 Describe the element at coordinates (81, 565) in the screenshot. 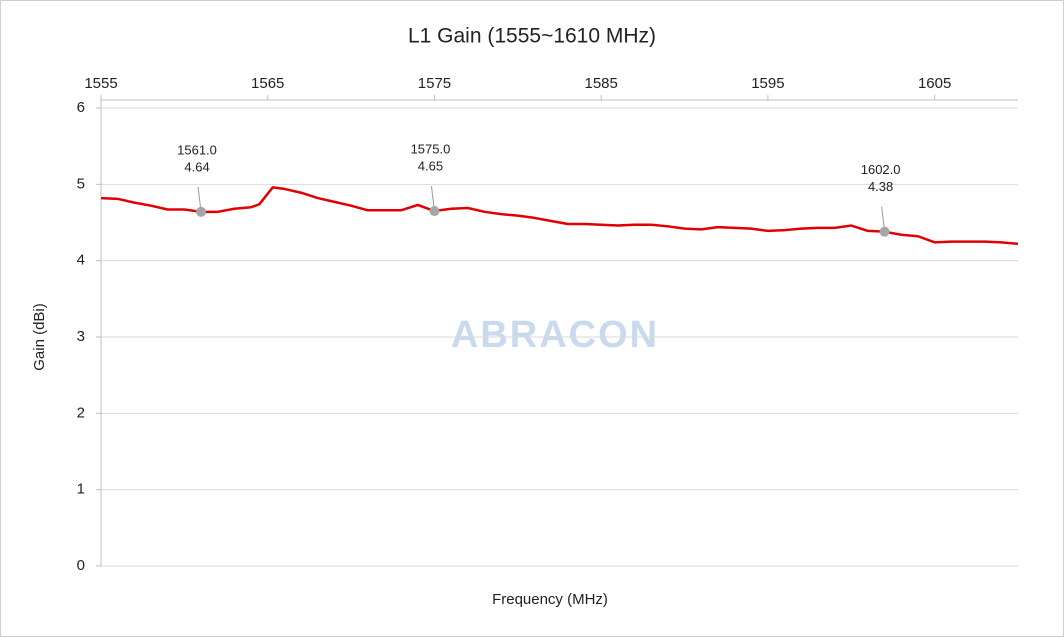

I see `y-tick-label: 0` at that location.